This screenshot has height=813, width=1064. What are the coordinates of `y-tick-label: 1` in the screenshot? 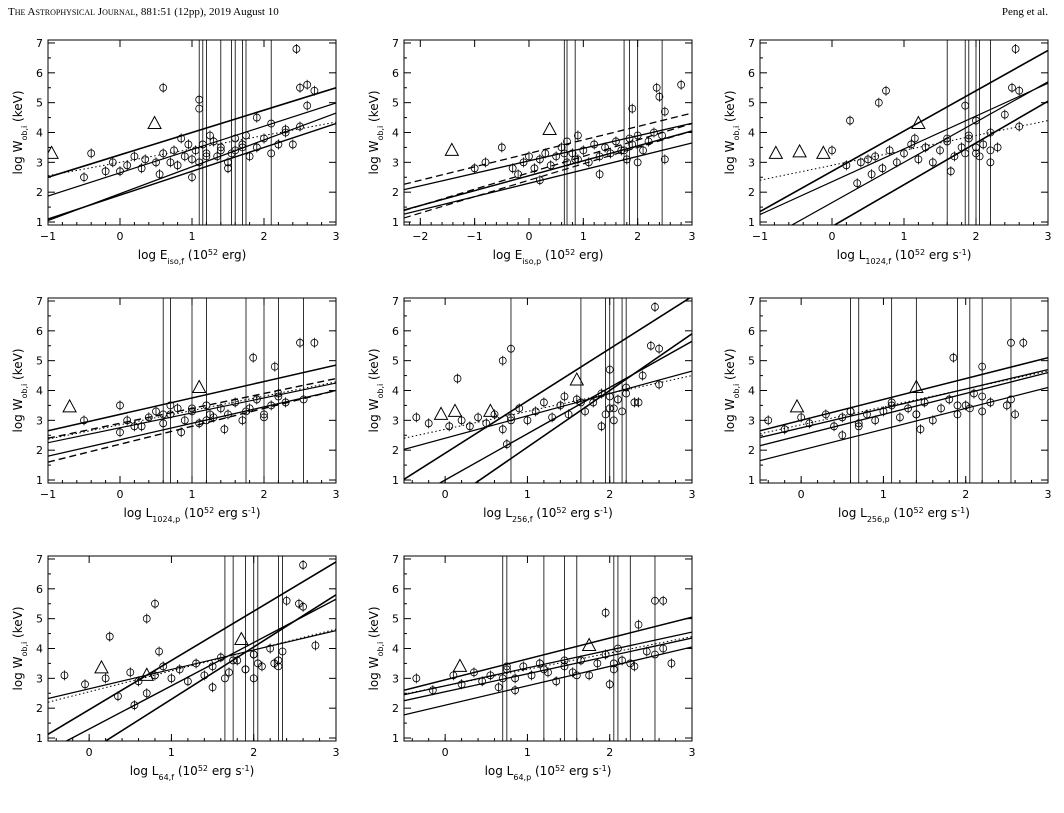 It's located at (395, 222).